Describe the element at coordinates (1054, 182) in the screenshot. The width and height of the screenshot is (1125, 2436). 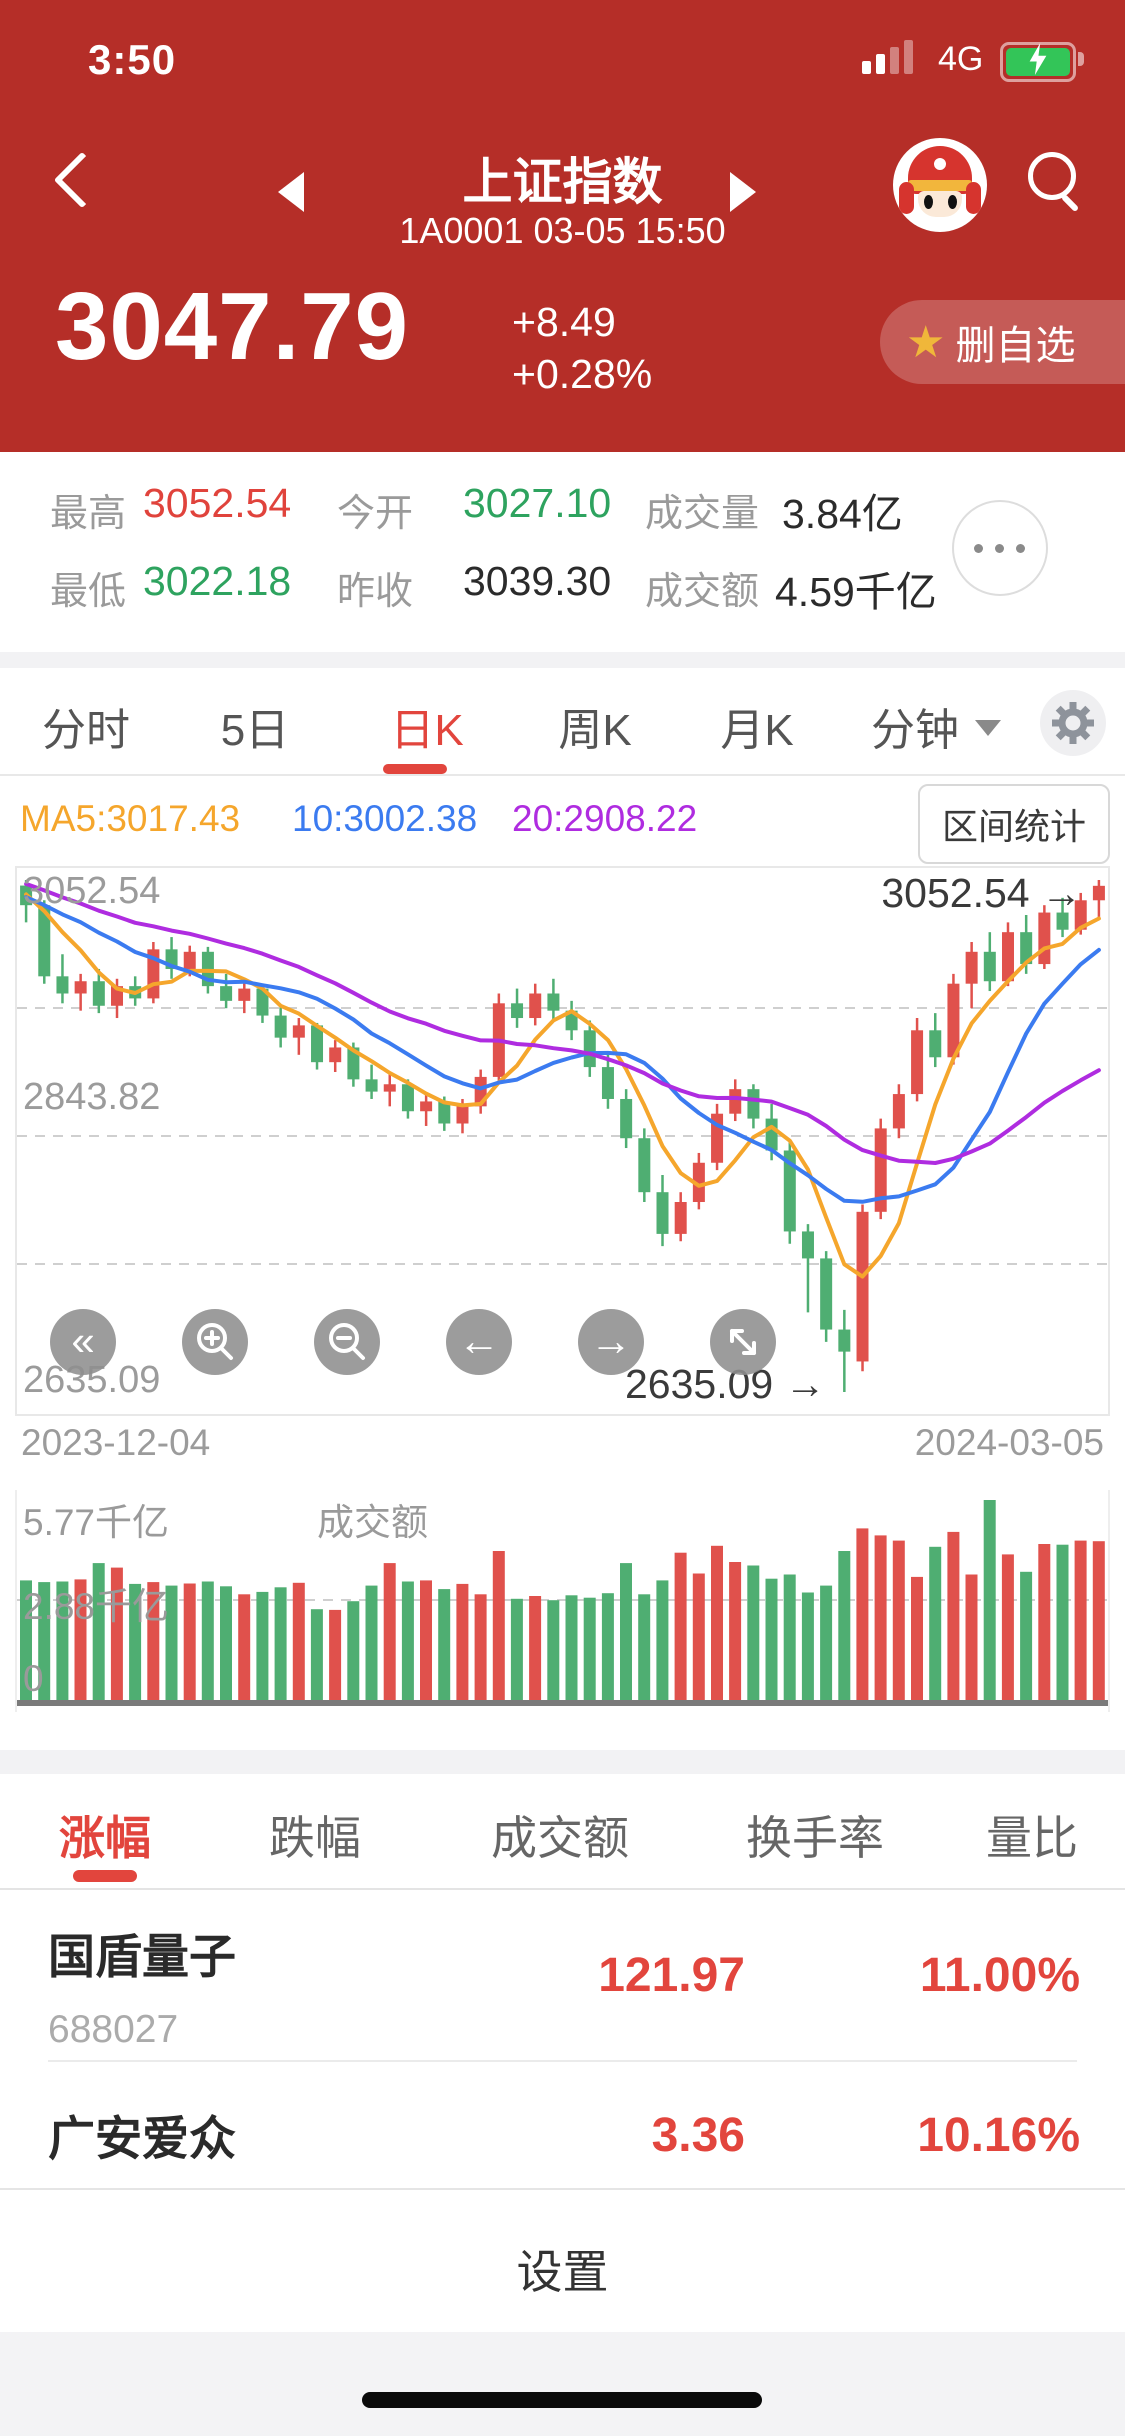
I see `search-icon` at that location.